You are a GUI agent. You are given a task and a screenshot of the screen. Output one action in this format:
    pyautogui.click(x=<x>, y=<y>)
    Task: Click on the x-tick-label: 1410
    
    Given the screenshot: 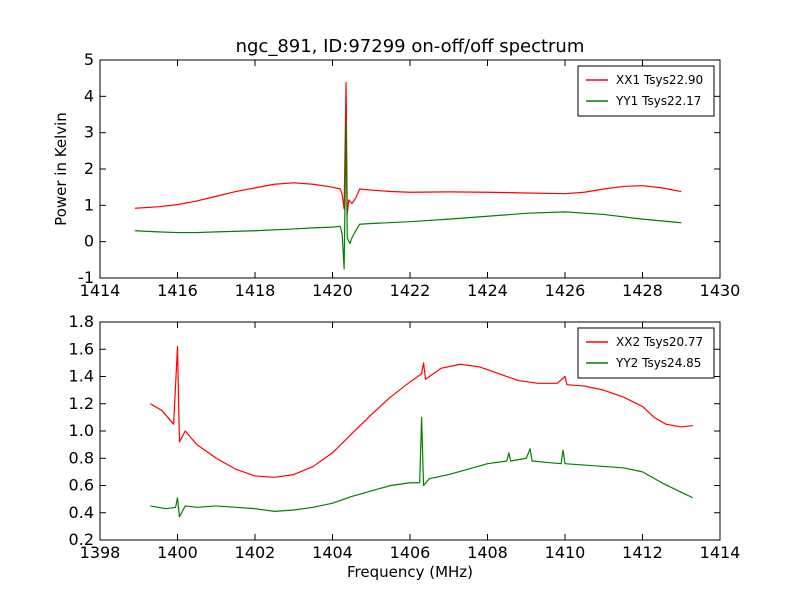 What is the action you would take?
    pyautogui.click(x=565, y=552)
    